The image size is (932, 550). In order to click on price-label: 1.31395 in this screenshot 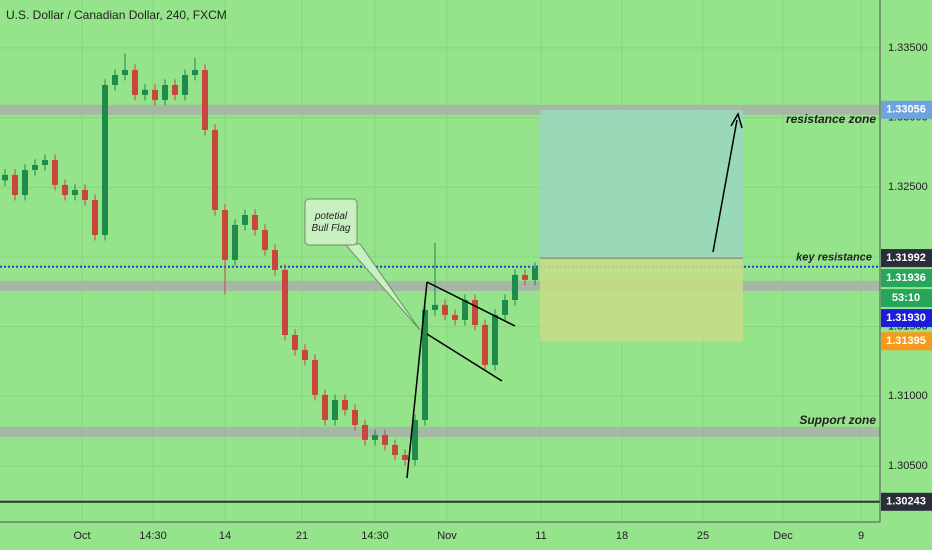, I will do `click(906, 341)`.